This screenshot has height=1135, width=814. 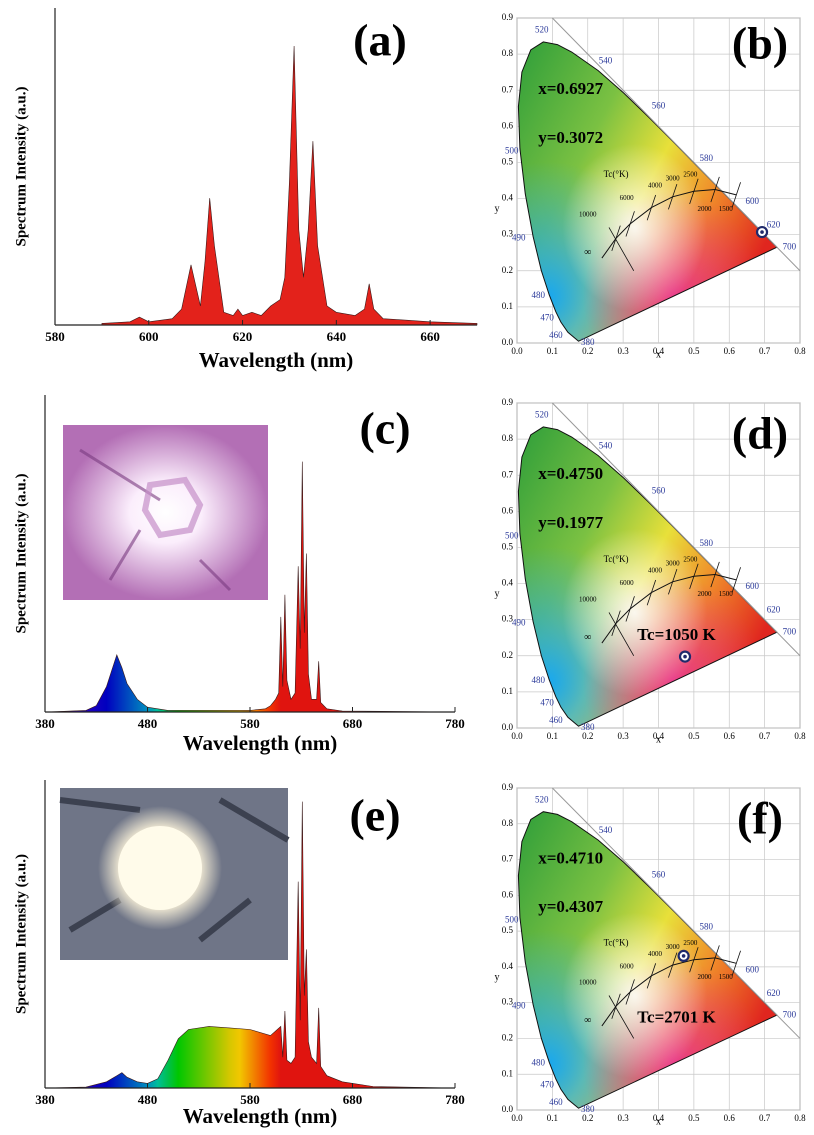 I want to click on x-tick-label: 0.8, so click(x=800, y=736).